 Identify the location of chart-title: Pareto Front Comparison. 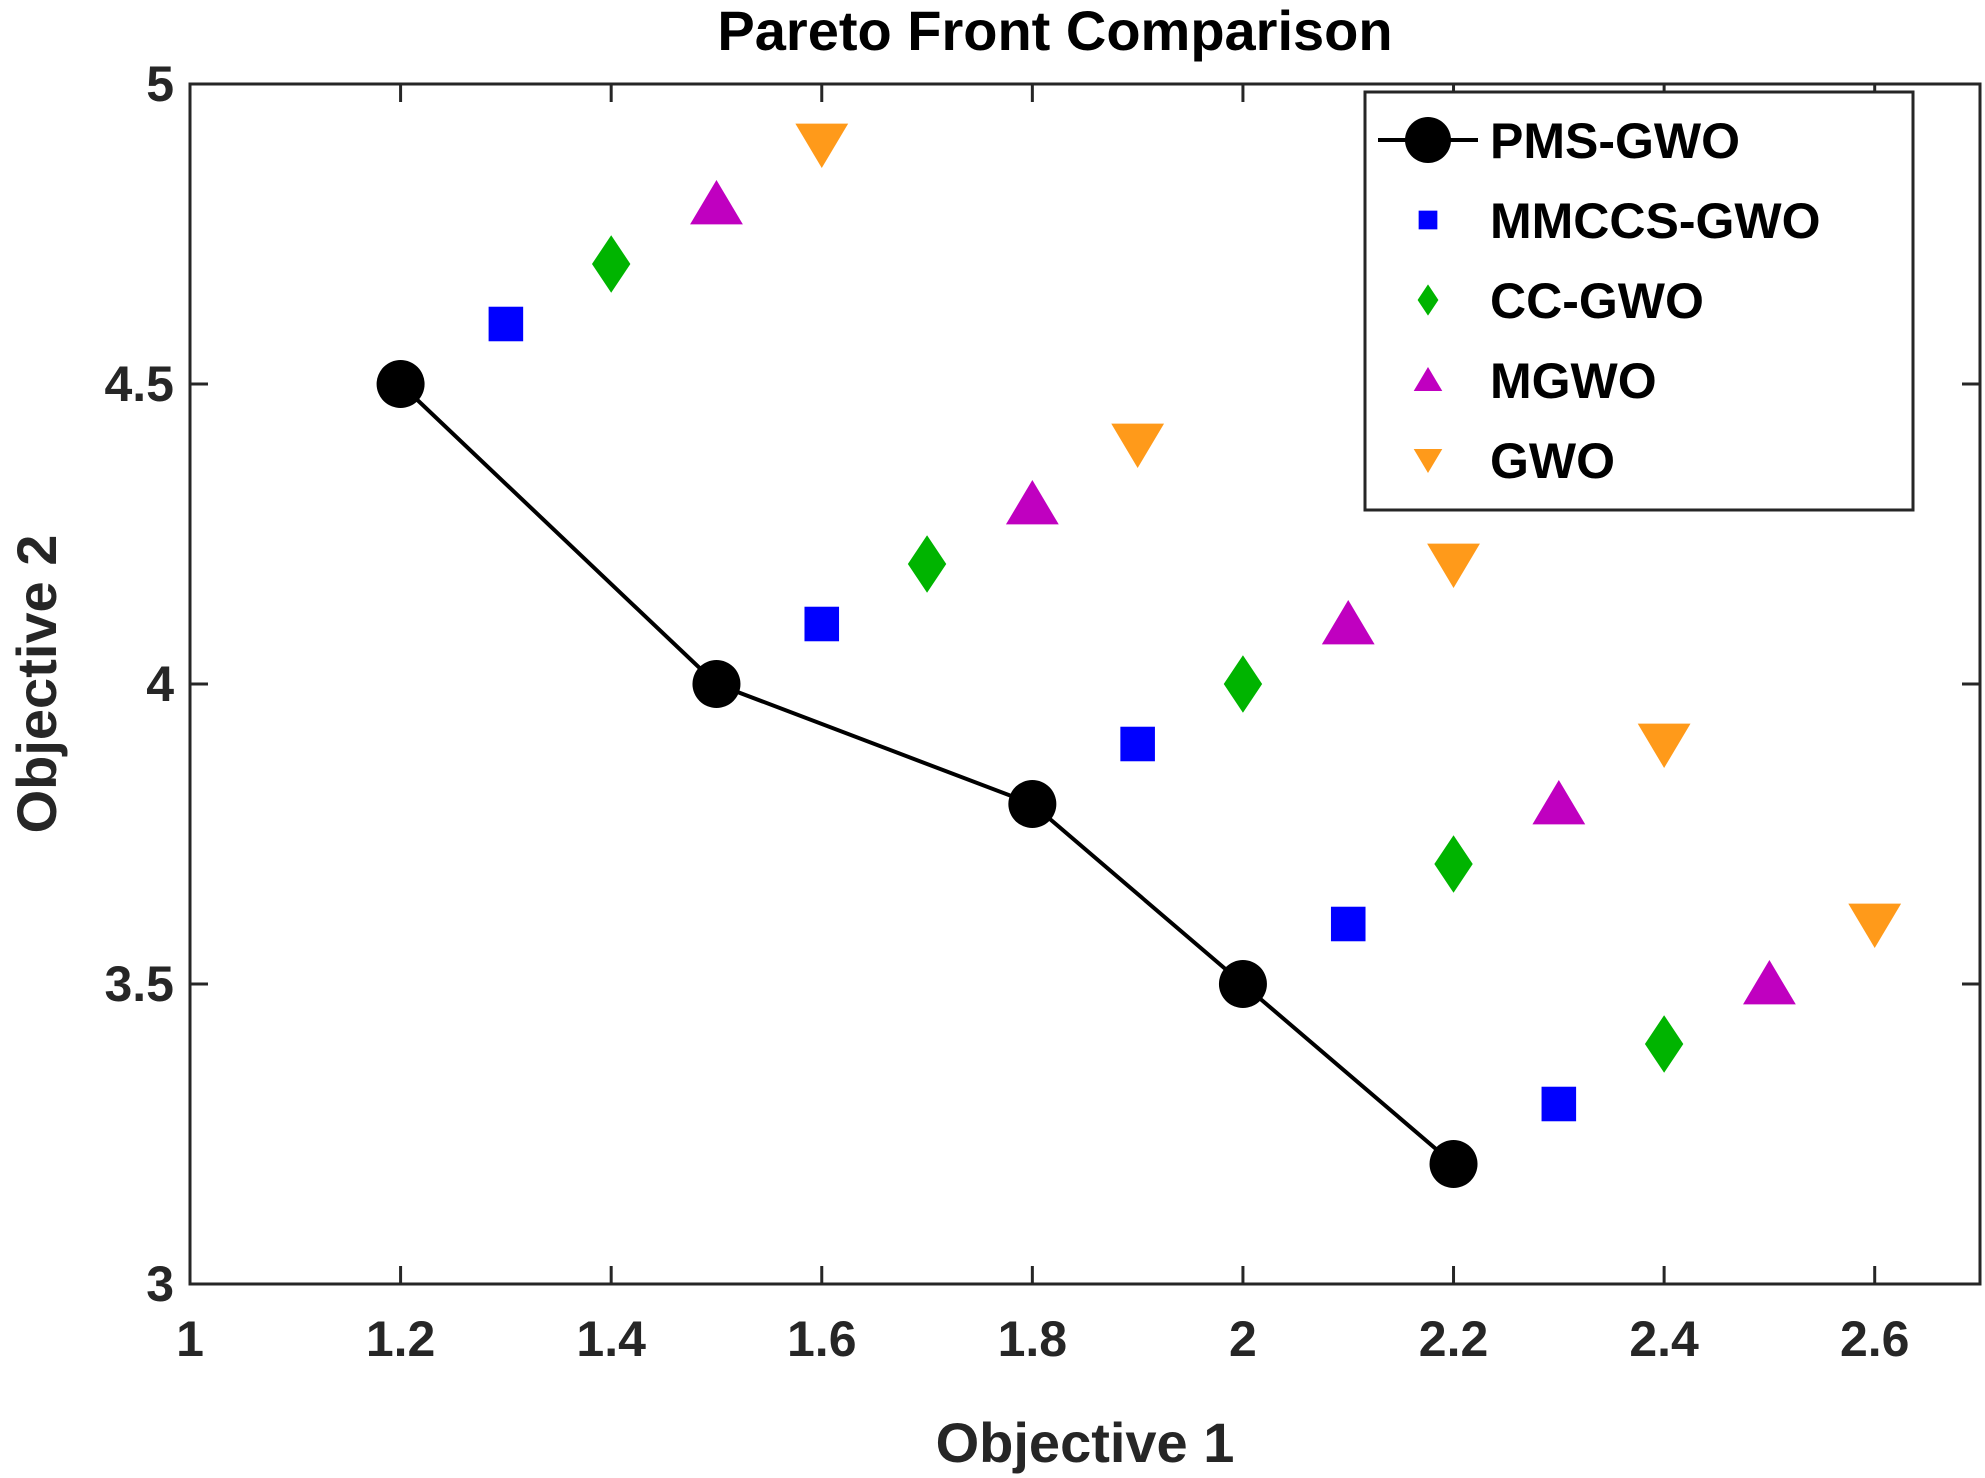
(1054, 31).